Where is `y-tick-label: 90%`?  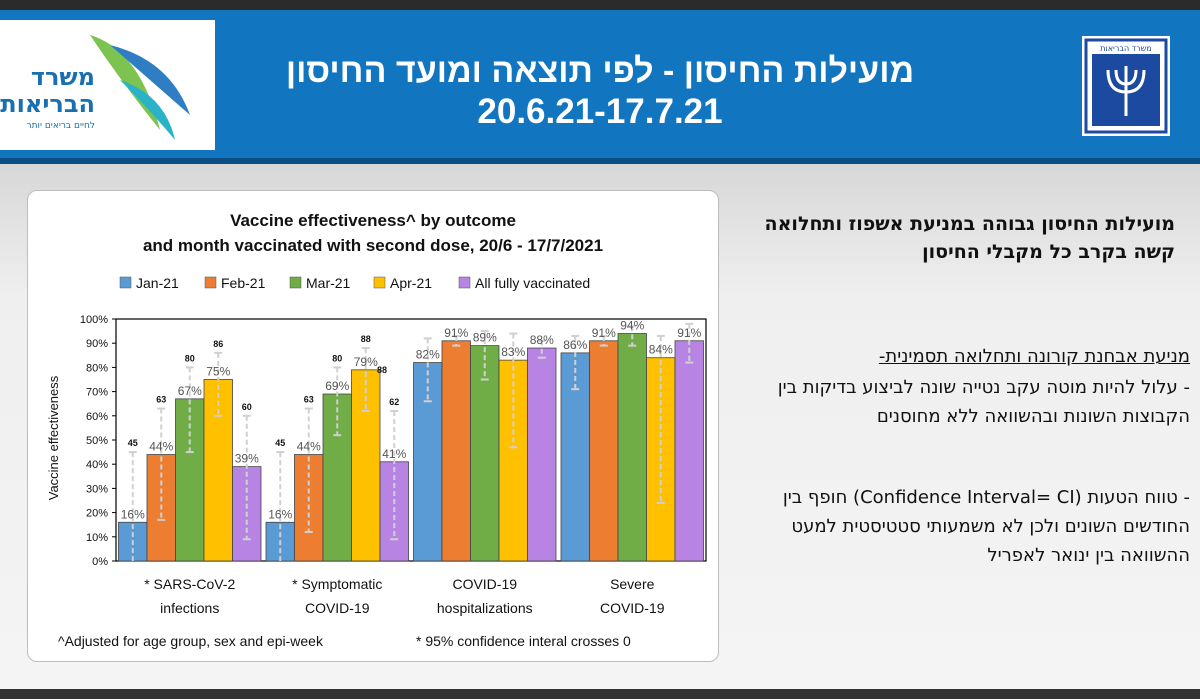 y-tick-label: 90% is located at coordinates (97, 344).